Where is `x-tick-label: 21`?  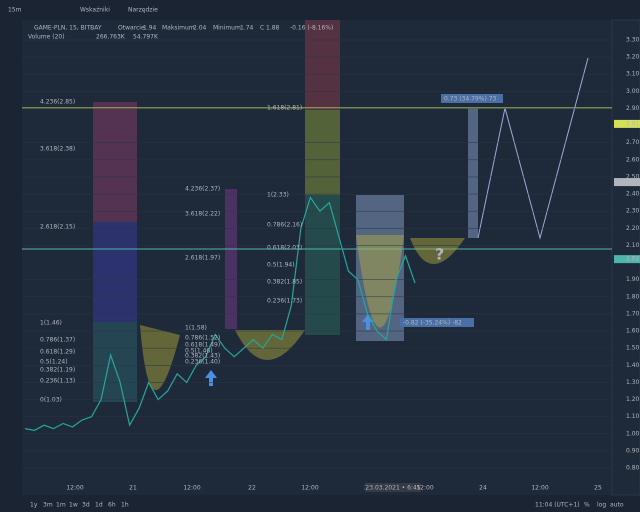
x-tick-label: 21 is located at coordinates (133, 488).